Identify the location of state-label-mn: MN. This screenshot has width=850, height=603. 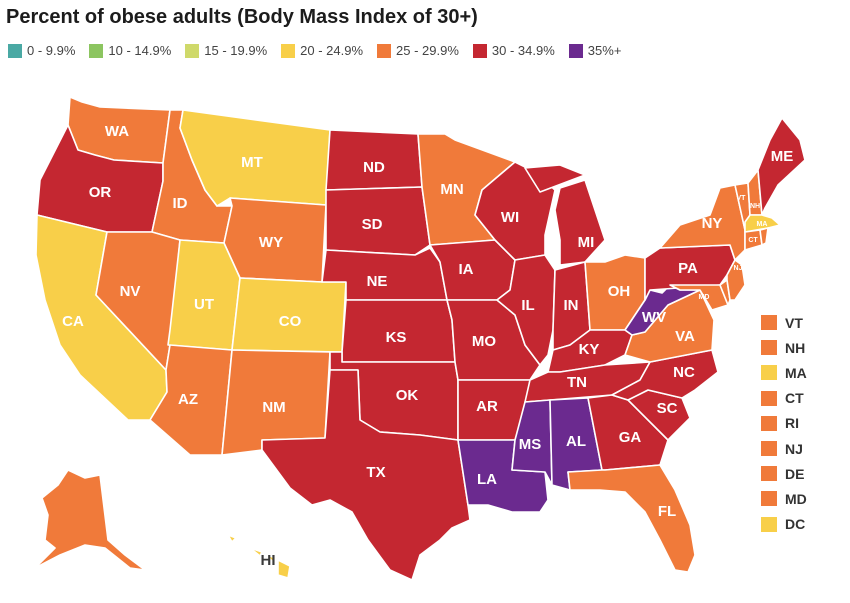
(451, 189).